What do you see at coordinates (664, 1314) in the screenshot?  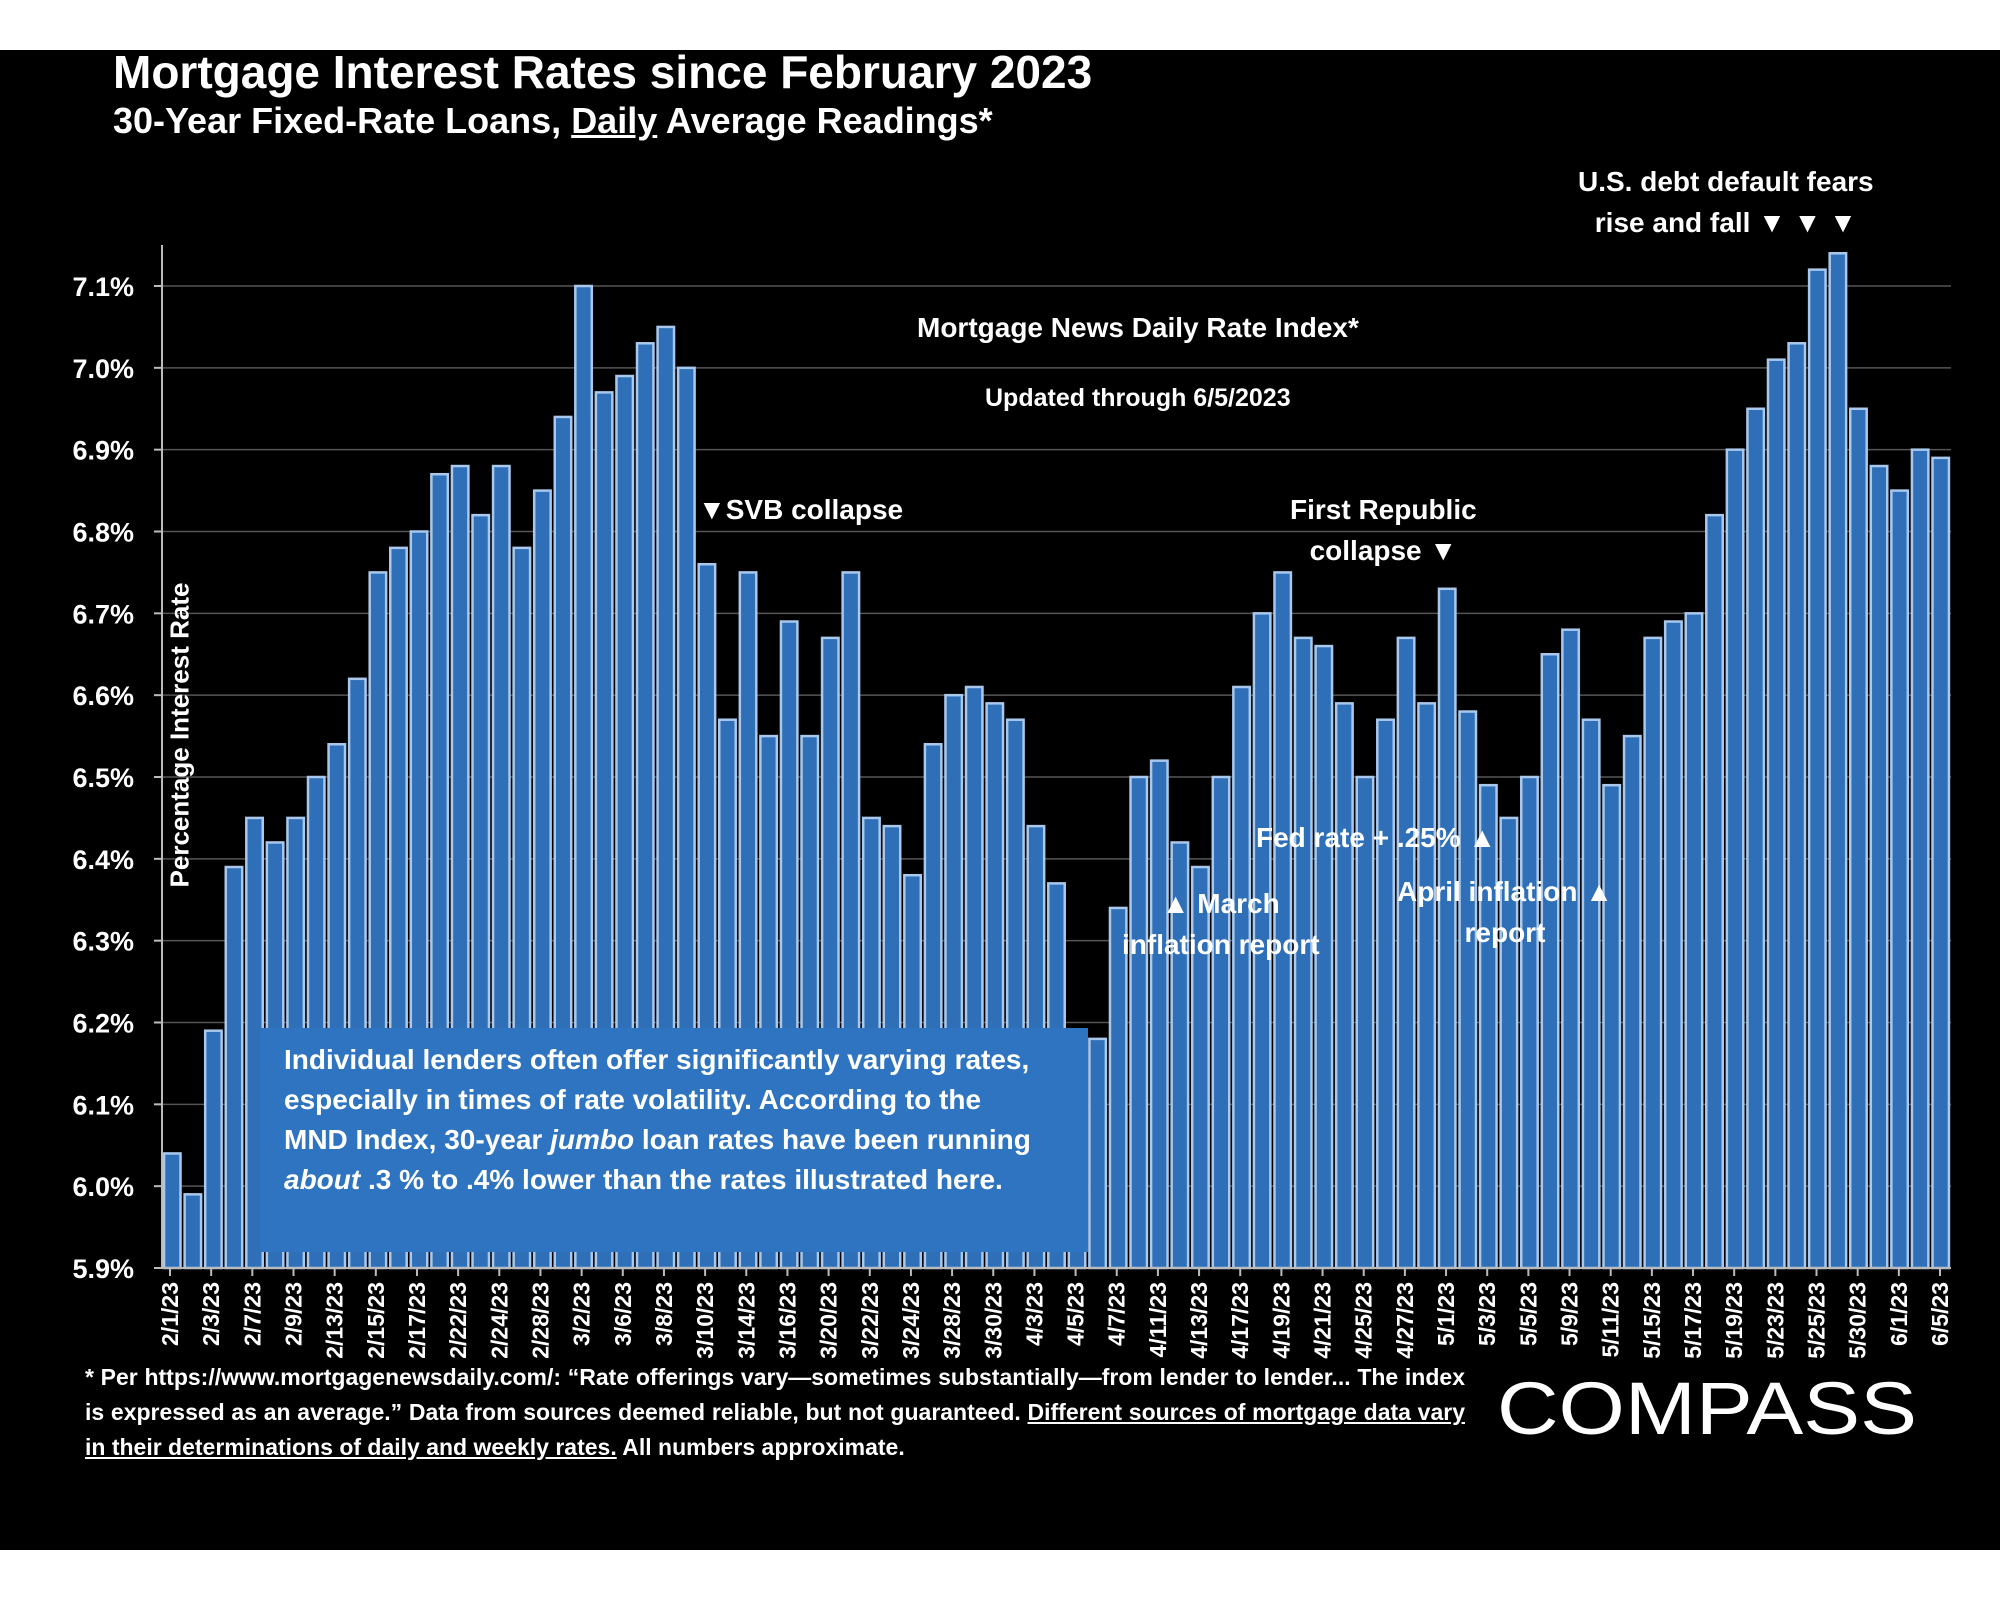 I see `x-tick-label: 3/8/23` at bounding box center [664, 1314].